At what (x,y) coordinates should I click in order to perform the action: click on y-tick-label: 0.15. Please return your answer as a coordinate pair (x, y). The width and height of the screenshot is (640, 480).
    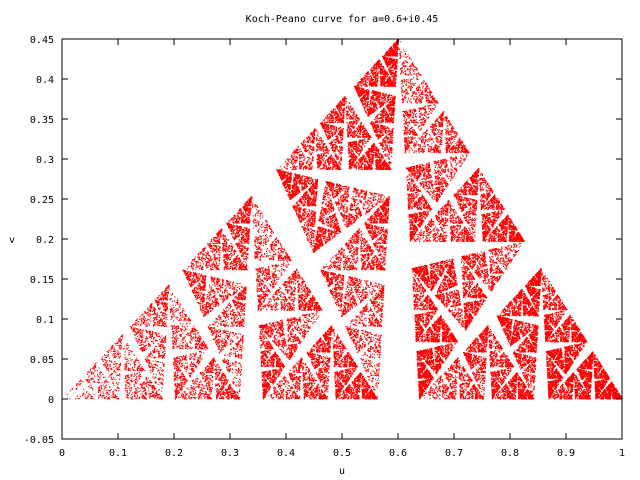
    Looking at the image, I should click on (42, 280).